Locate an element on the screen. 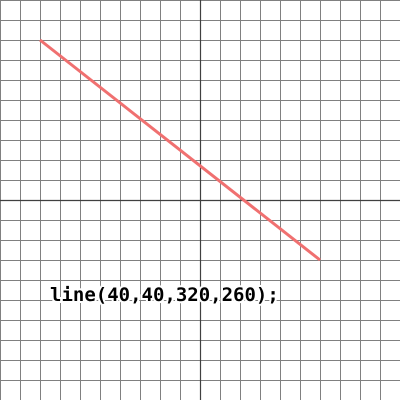 This screenshot has width=400, height=400. code-statement: line(40,40,320,260); is located at coordinates (164, 295).